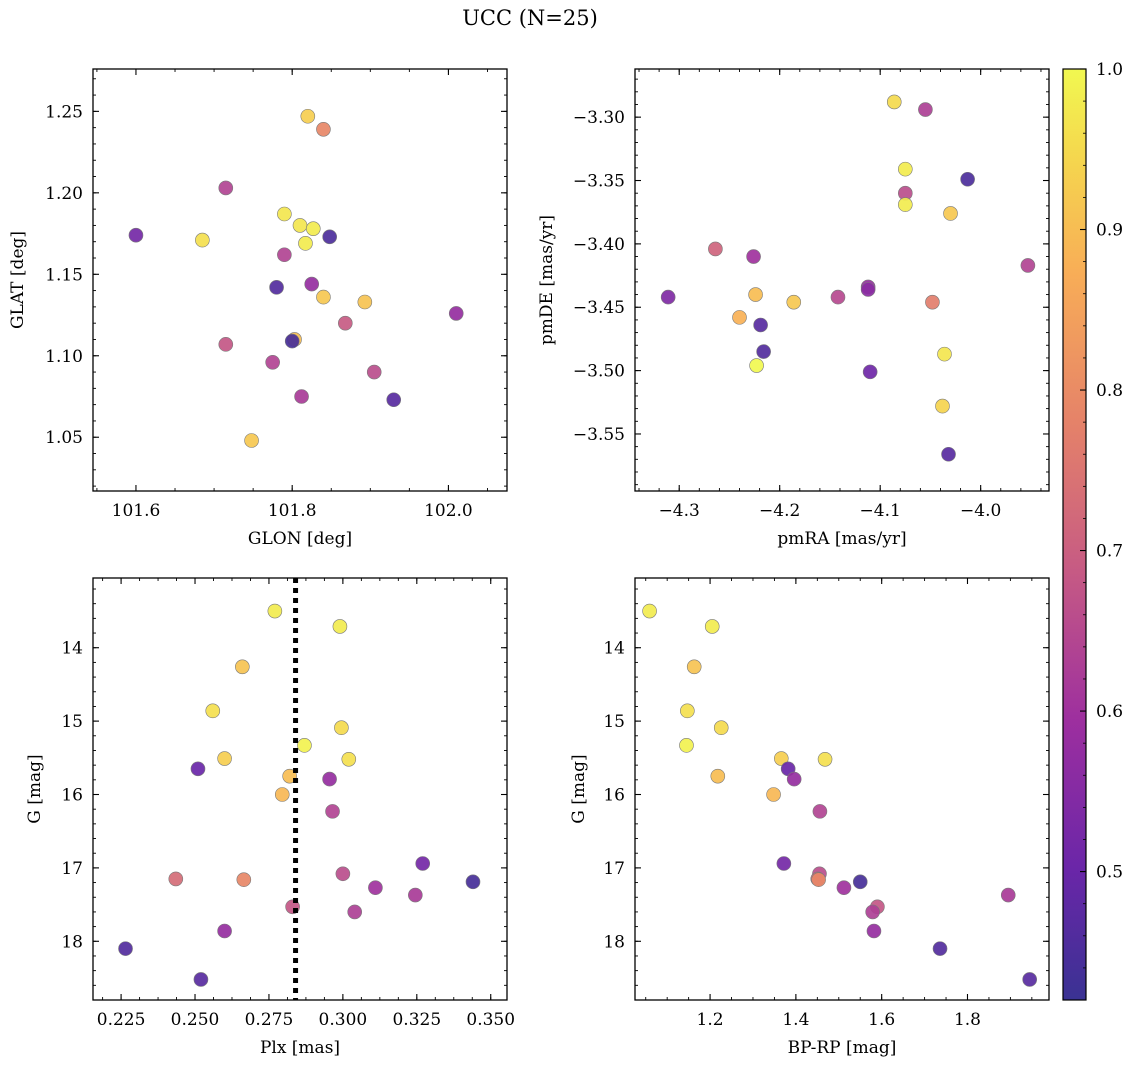  What do you see at coordinates (1109, 391) in the screenshot?
I see `colorbar-tick-label: 0.8` at bounding box center [1109, 391].